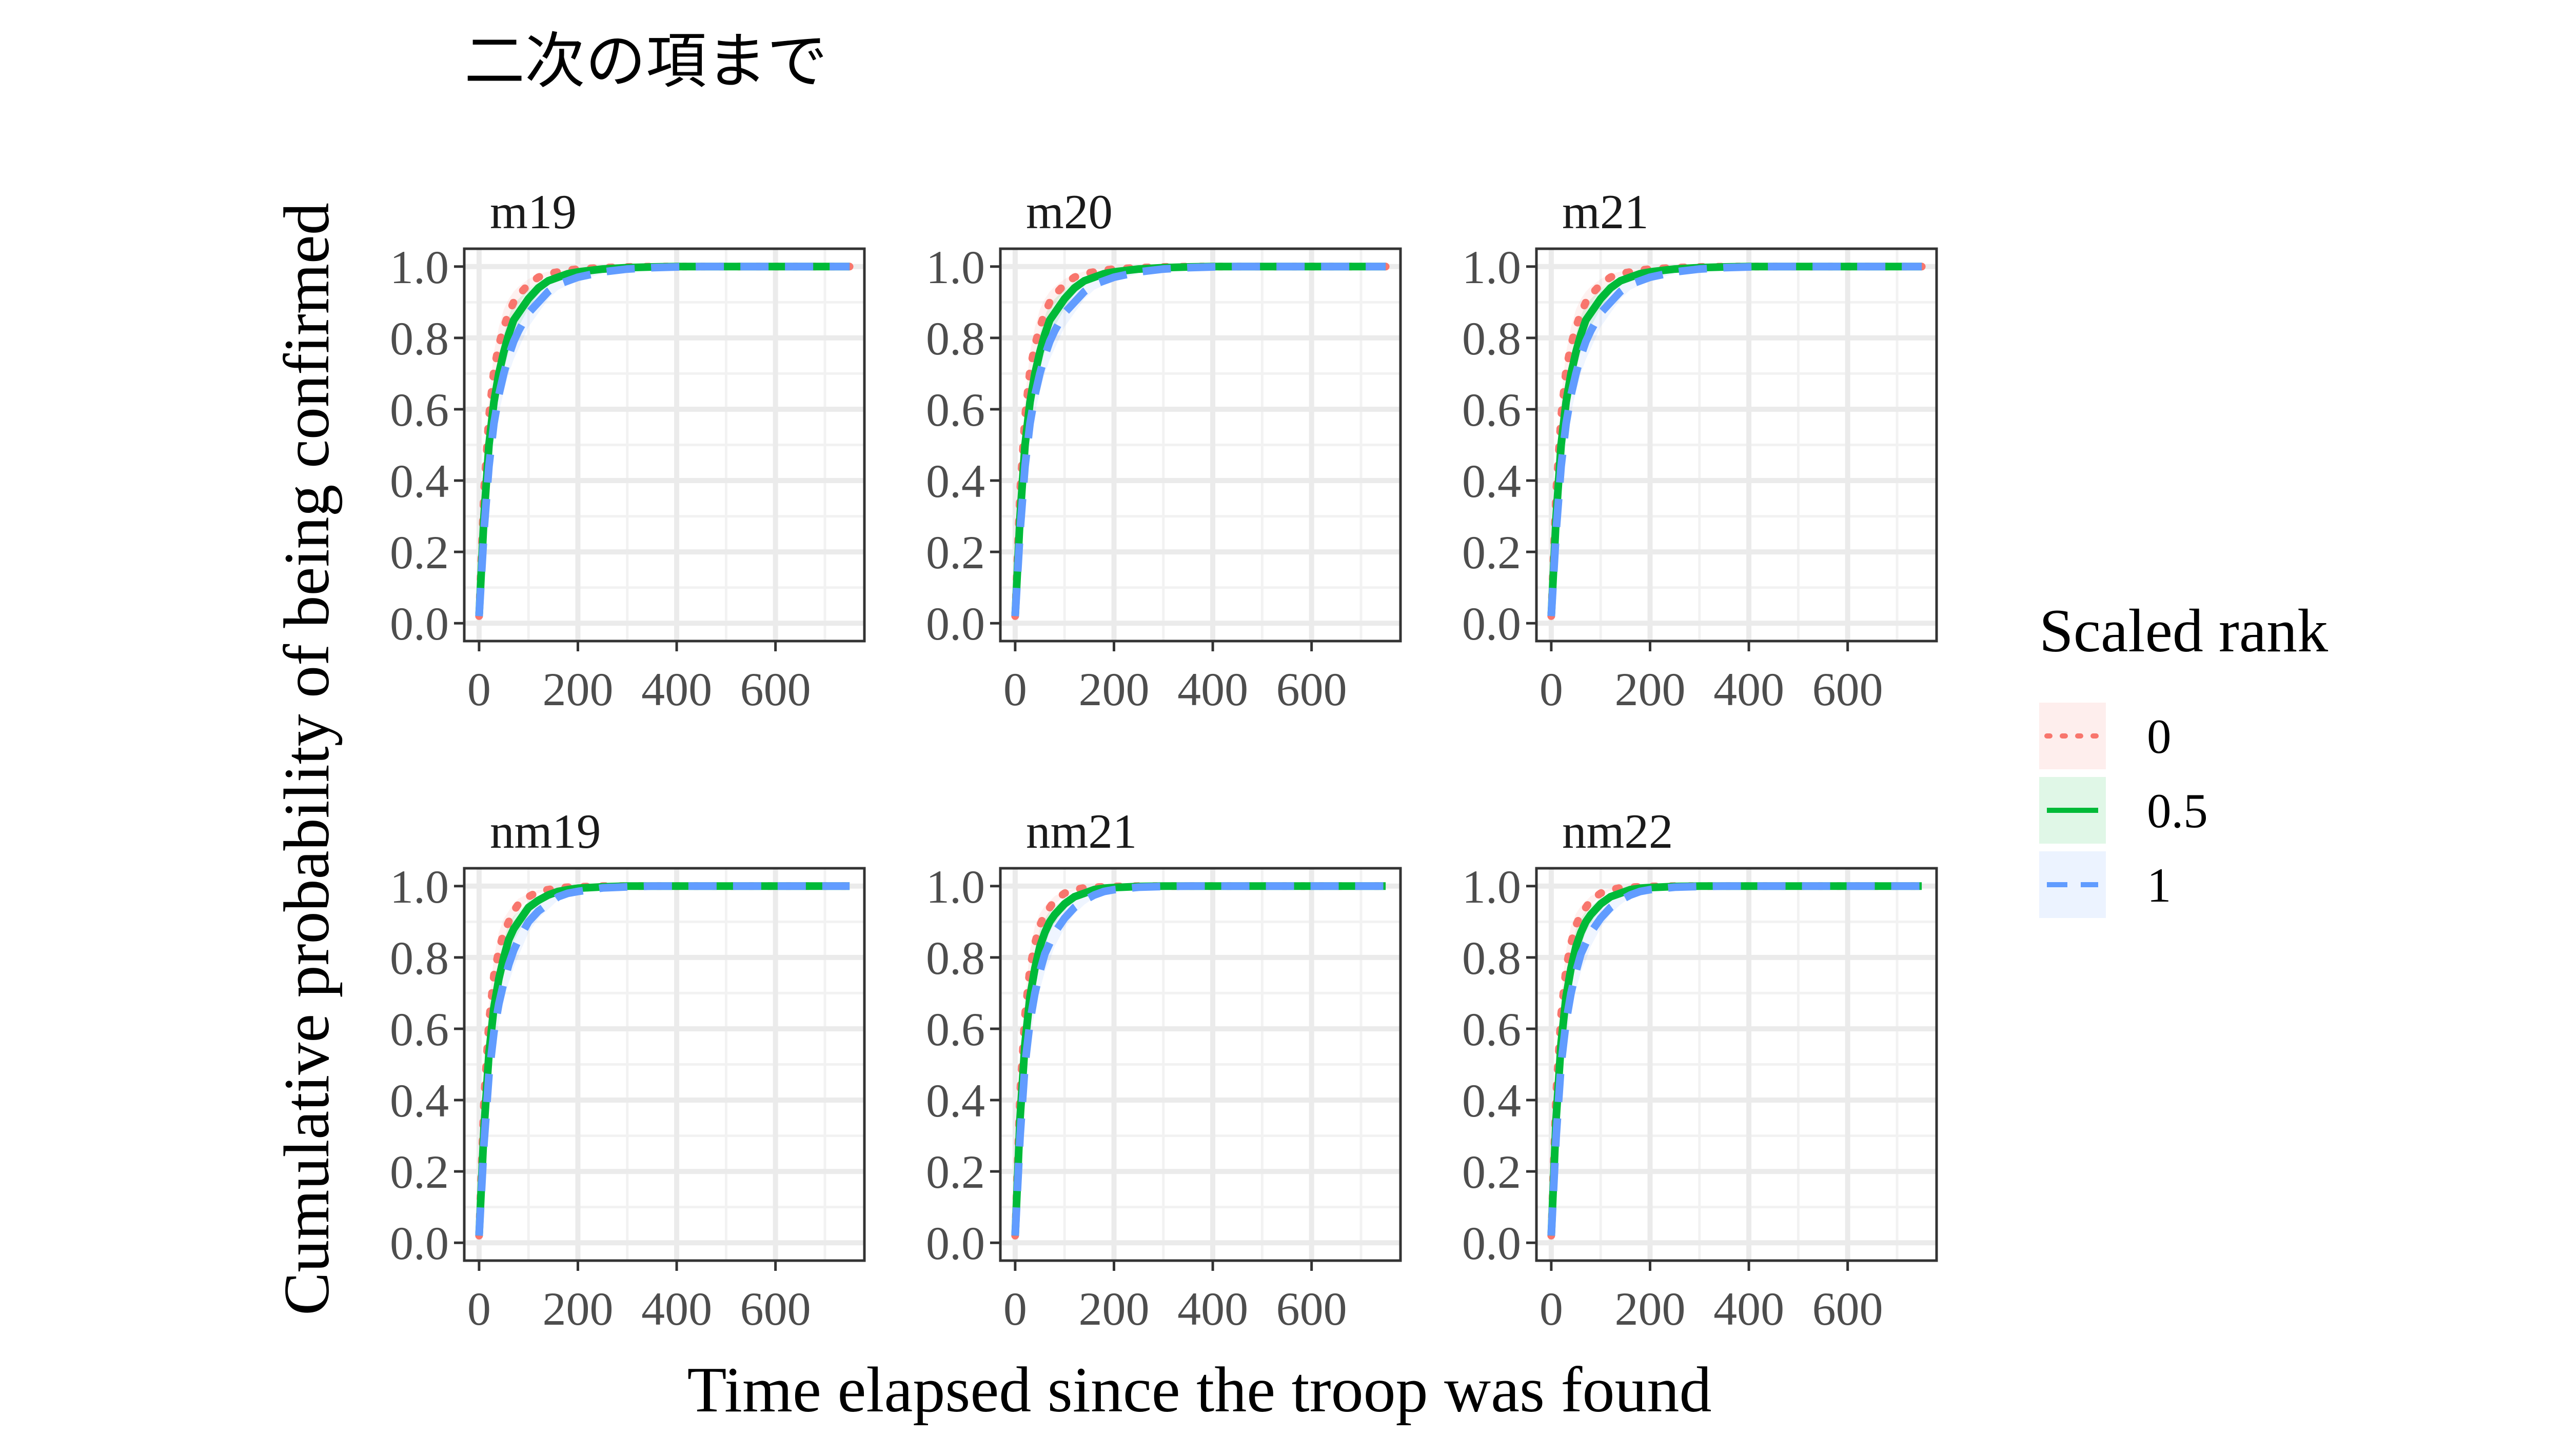 The width and height of the screenshot is (2565, 1456). I want to click on facet-panel-nm22: nm22 0.0 0.2 0.4 0.6 0.8 1.0 0 200 400 600, so click(1700, 1069).